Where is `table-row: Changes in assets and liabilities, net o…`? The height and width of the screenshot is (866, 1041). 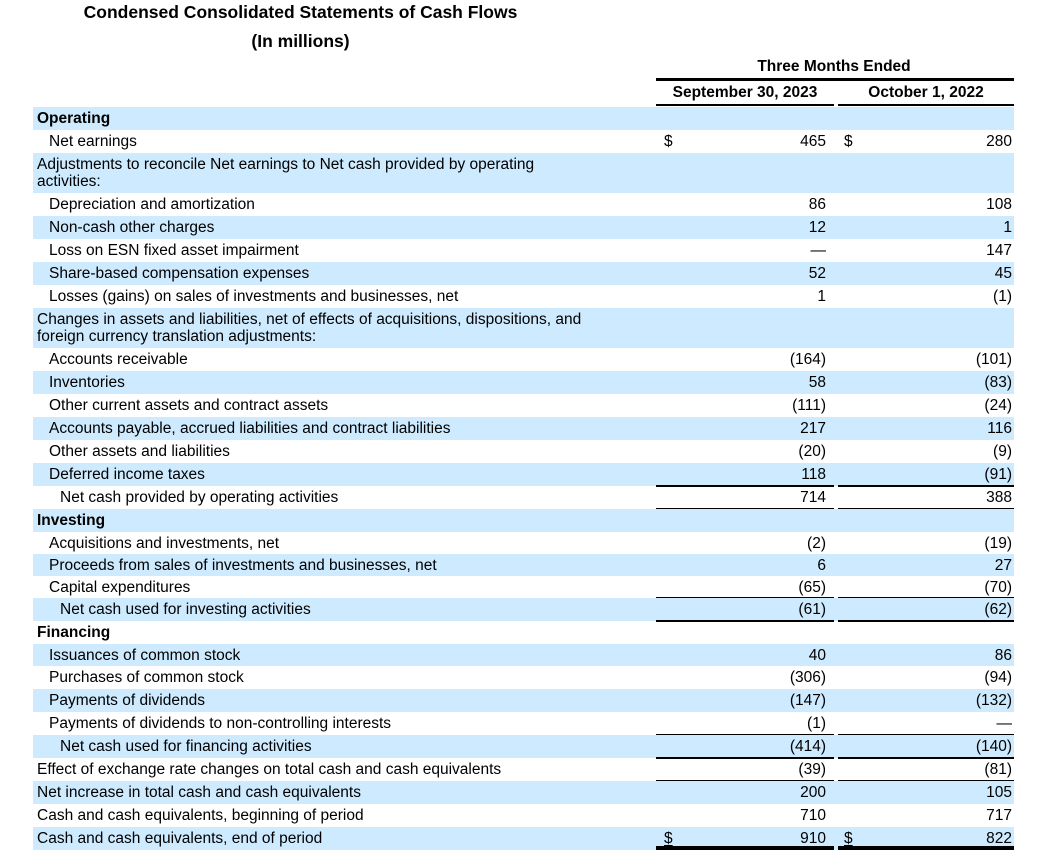 table-row: Changes in assets and liabilities, net o… is located at coordinates (523, 328).